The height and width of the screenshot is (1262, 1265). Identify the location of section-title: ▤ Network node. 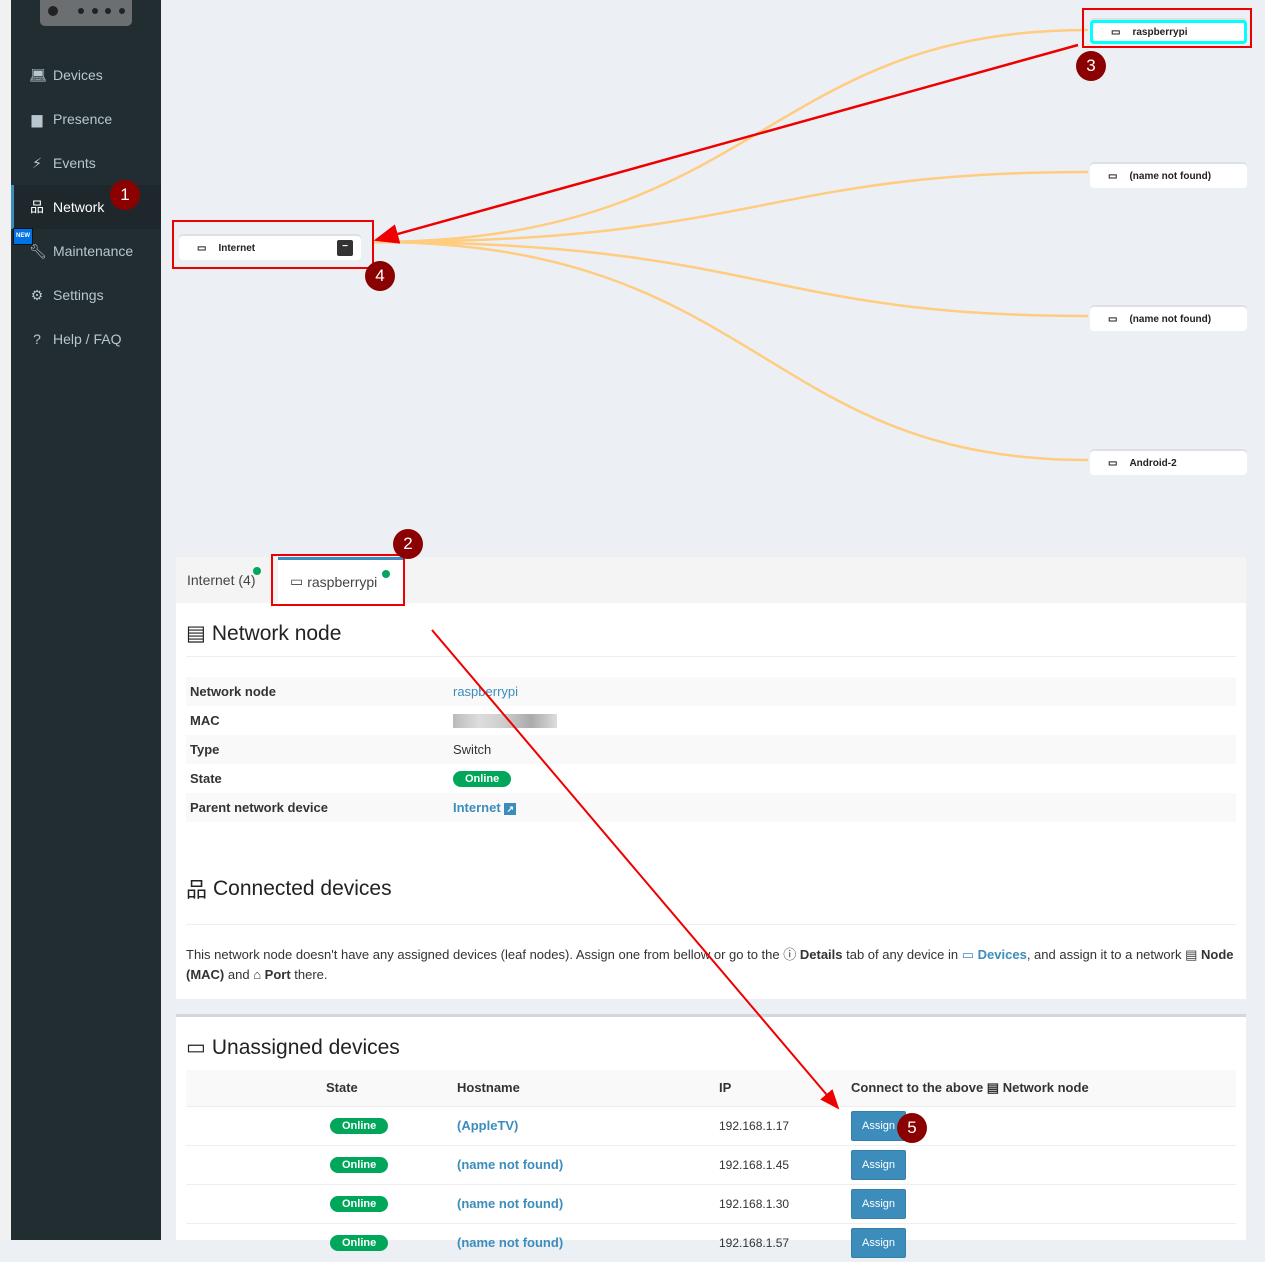
(264, 633).